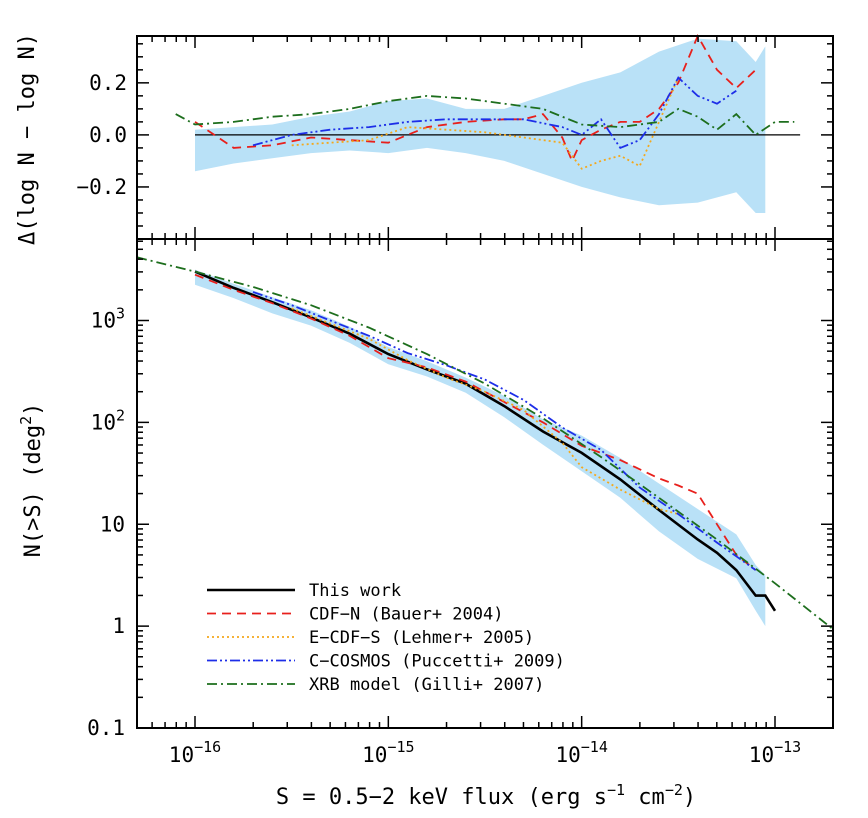  I want to click on top-panel-series-e-cdf-s-lehmer-2005, so click(485, 123).